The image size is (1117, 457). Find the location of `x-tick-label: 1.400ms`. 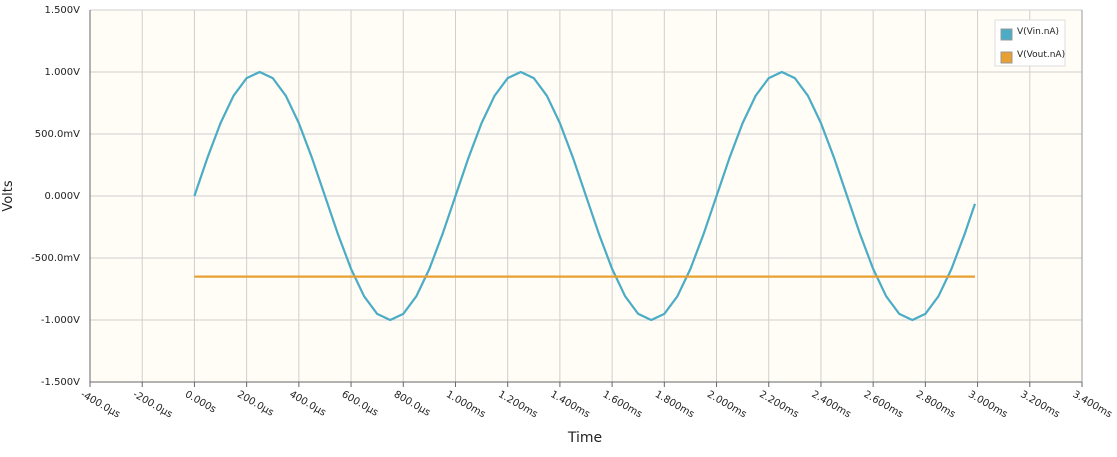

x-tick-label: 1.400ms is located at coordinates (569, 404).